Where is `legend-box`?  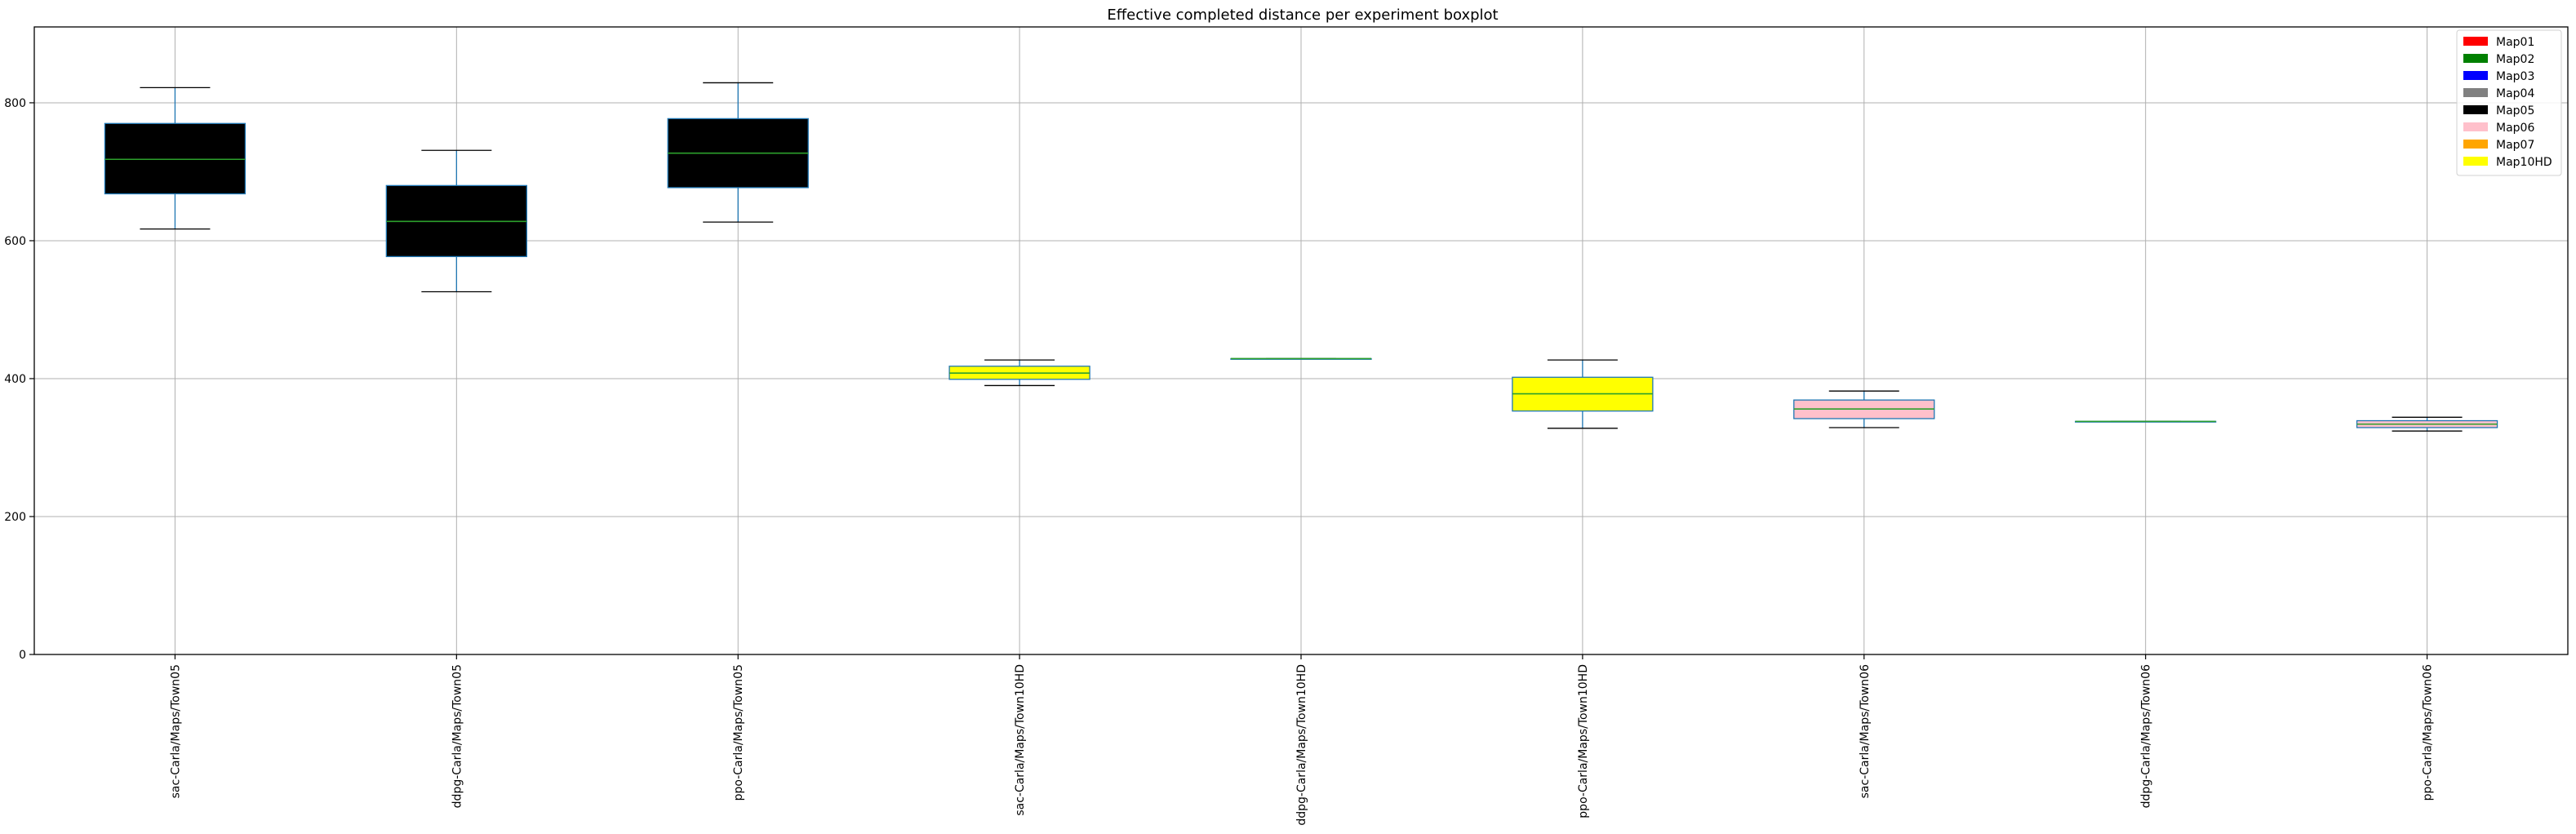
legend-box is located at coordinates (2509, 102).